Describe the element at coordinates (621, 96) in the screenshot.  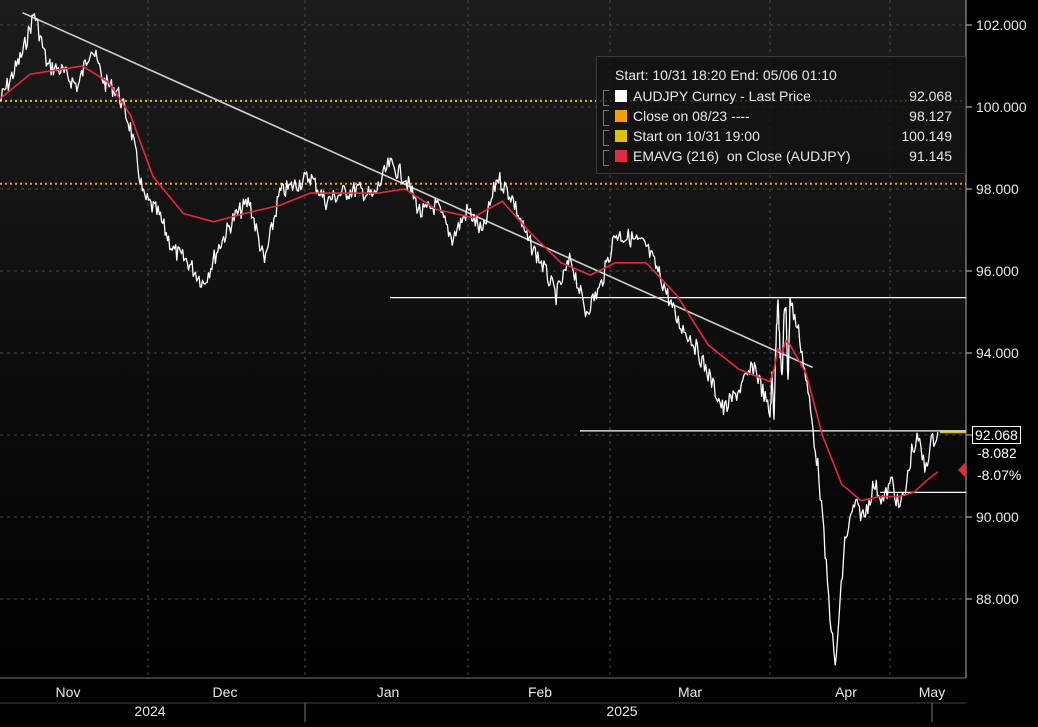
I see `legend-swatch-last-price` at that location.